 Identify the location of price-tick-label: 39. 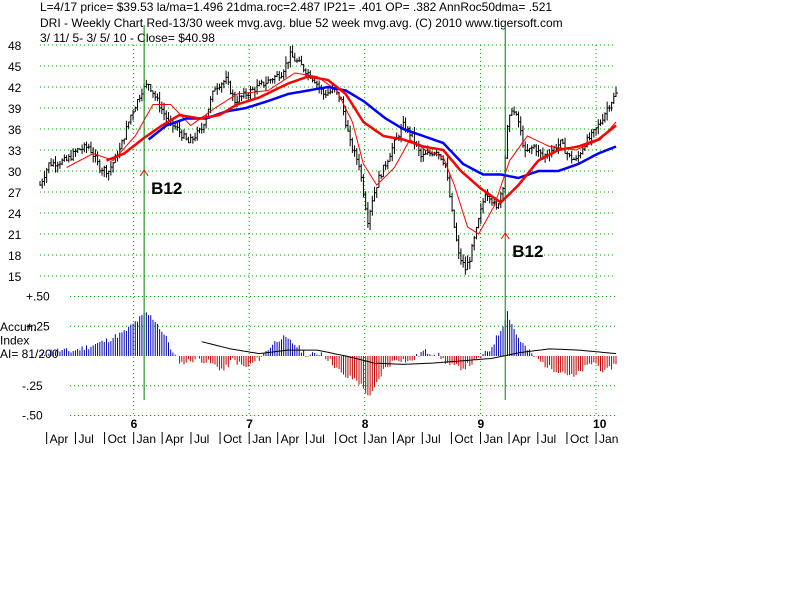
(15, 109).